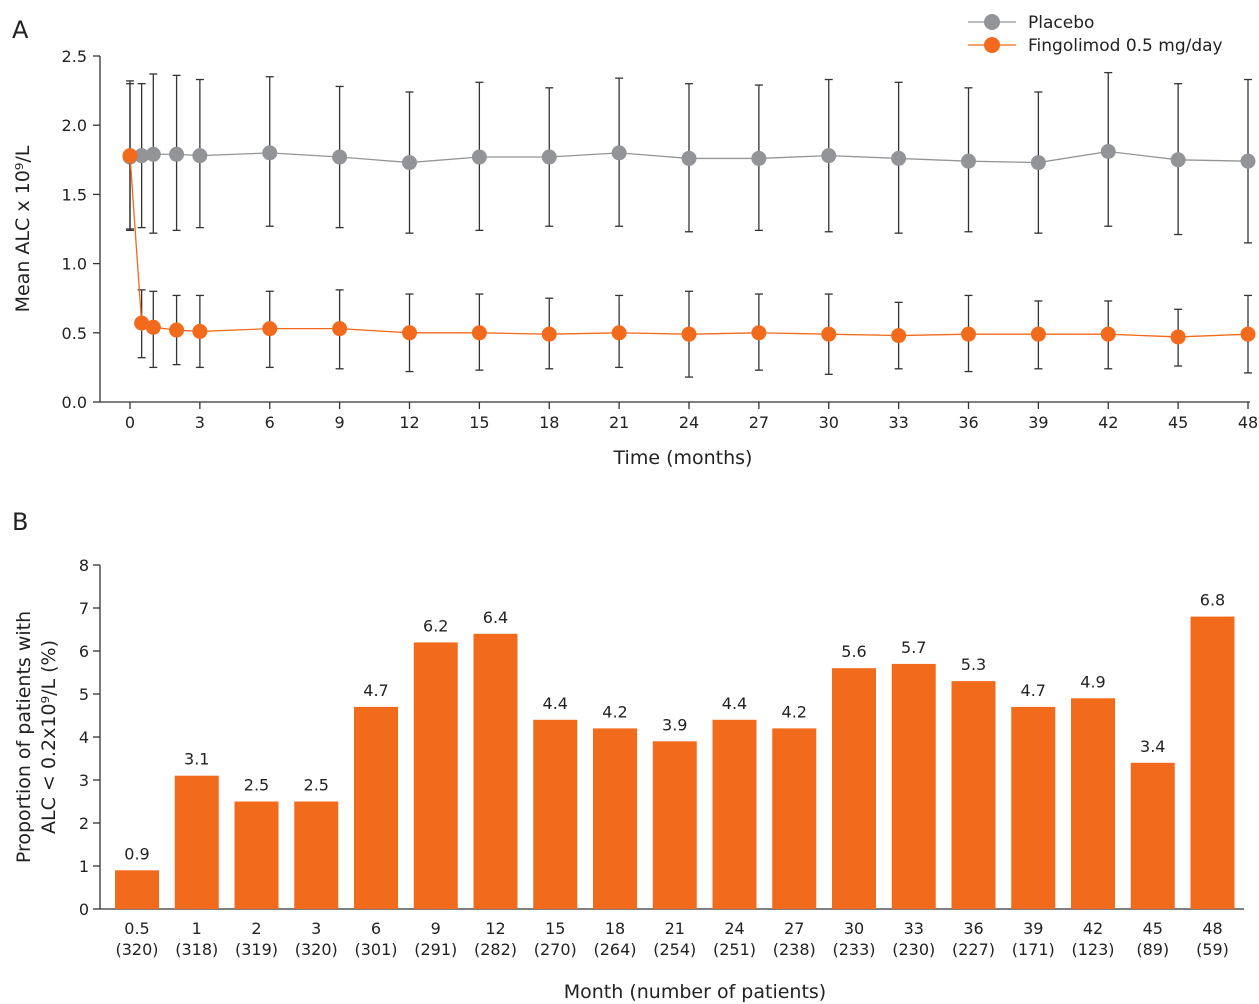 This screenshot has width=1259, height=1004. What do you see at coordinates (495, 617) in the screenshot?
I see `bar-value-label: 6.4` at bounding box center [495, 617].